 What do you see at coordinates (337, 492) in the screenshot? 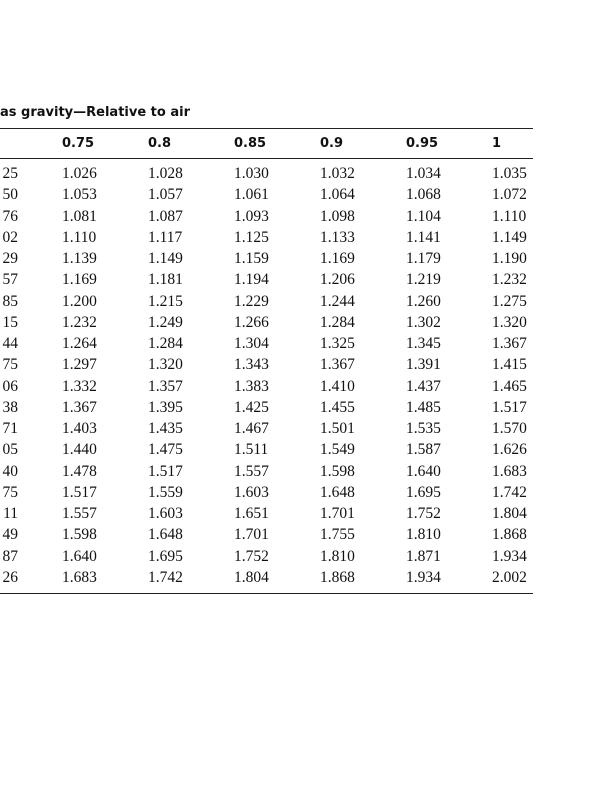
I see `table-cell: 1.648` at bounding box center [337, 492].